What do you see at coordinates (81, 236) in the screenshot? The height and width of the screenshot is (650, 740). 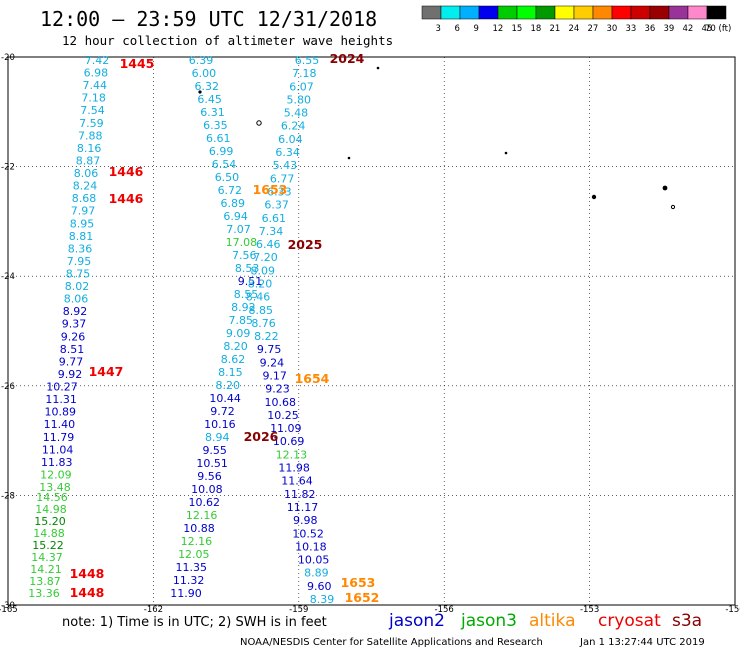 I see `wave-height-value: 8.81` at bounding box center [81, 236].